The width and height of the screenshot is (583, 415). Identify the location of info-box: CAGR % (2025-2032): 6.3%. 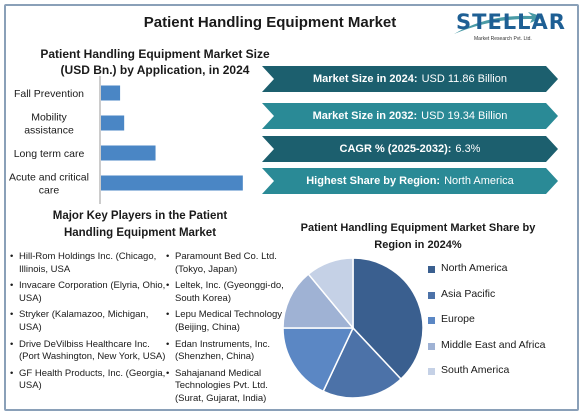
(410, 149).